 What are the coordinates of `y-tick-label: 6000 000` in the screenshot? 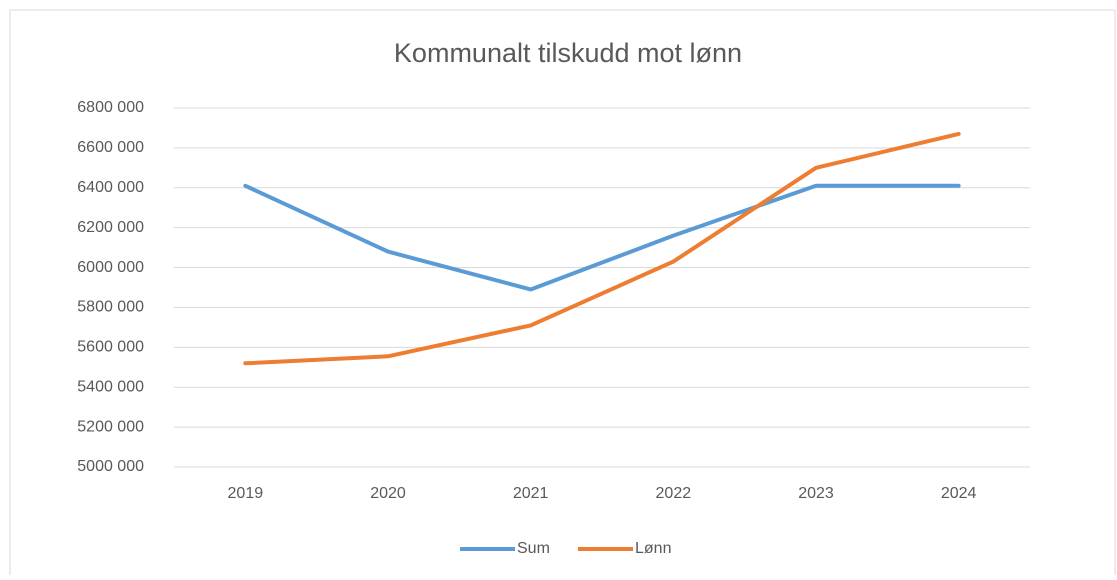 It's located at (110, 267).